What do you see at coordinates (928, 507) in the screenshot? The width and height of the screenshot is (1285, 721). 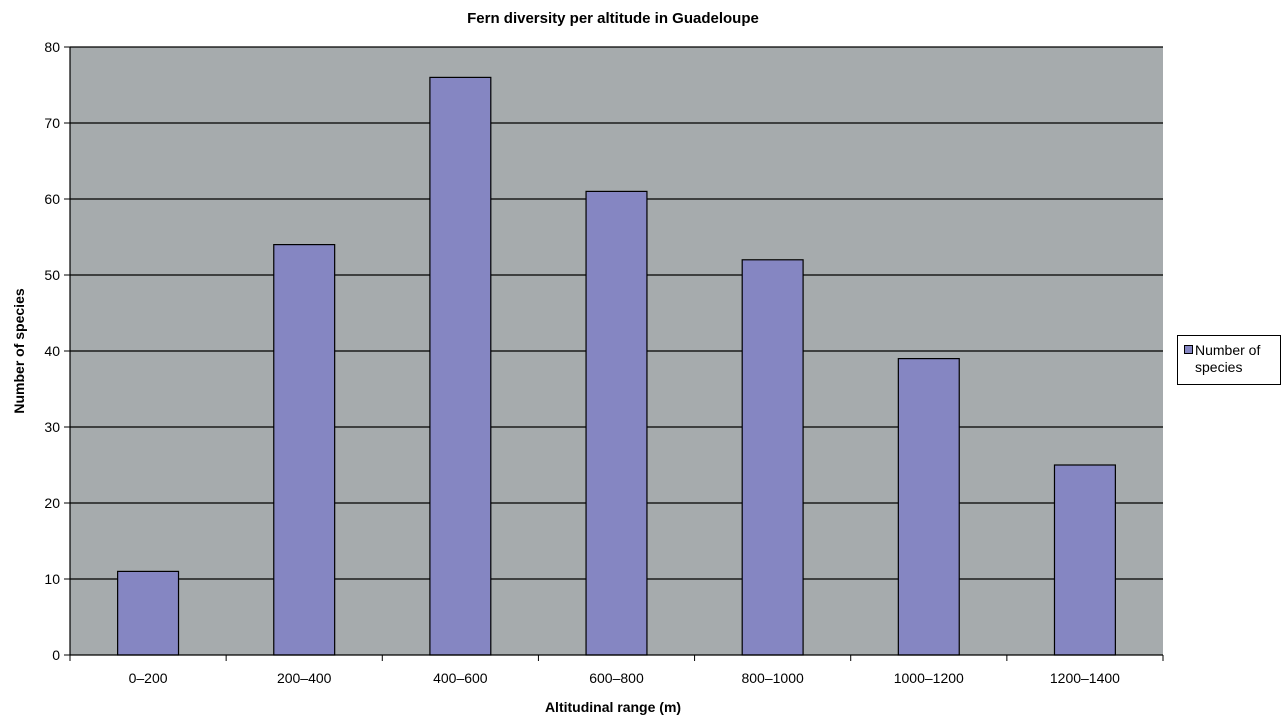 I see `bar-1000–1200` at bounding box center [928, 507].